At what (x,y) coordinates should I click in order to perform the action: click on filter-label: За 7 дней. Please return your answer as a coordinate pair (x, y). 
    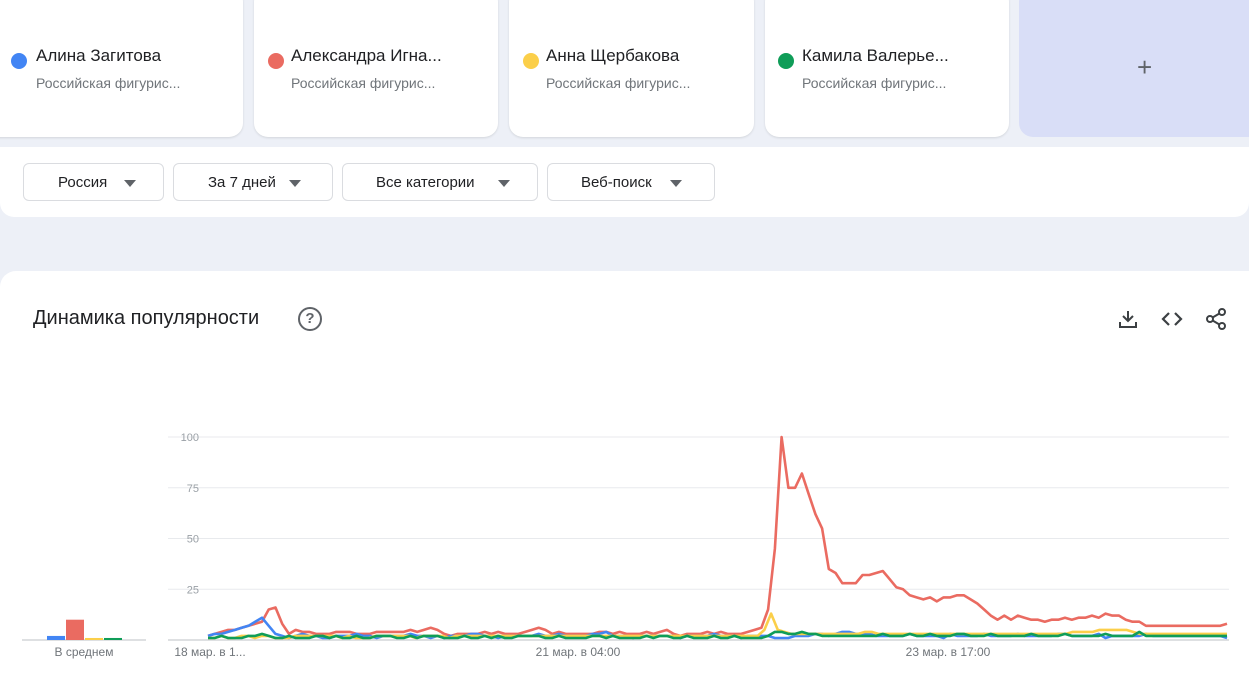
    Looking at the image, I should click on (242, 182).